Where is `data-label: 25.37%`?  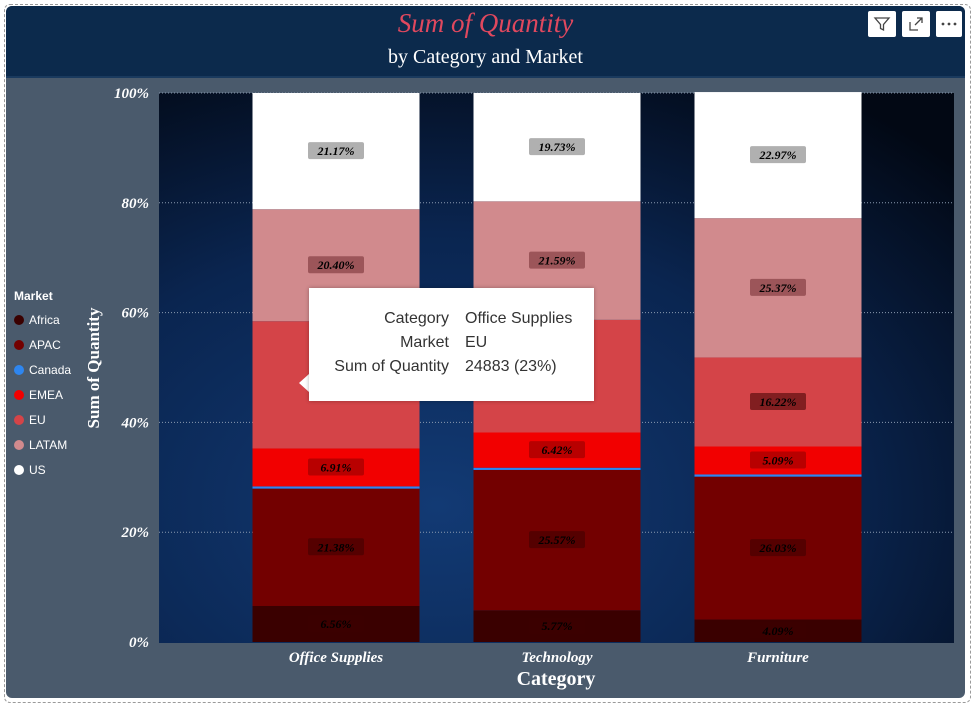 data-label: 25.37% is located at coordinates (778, 288).